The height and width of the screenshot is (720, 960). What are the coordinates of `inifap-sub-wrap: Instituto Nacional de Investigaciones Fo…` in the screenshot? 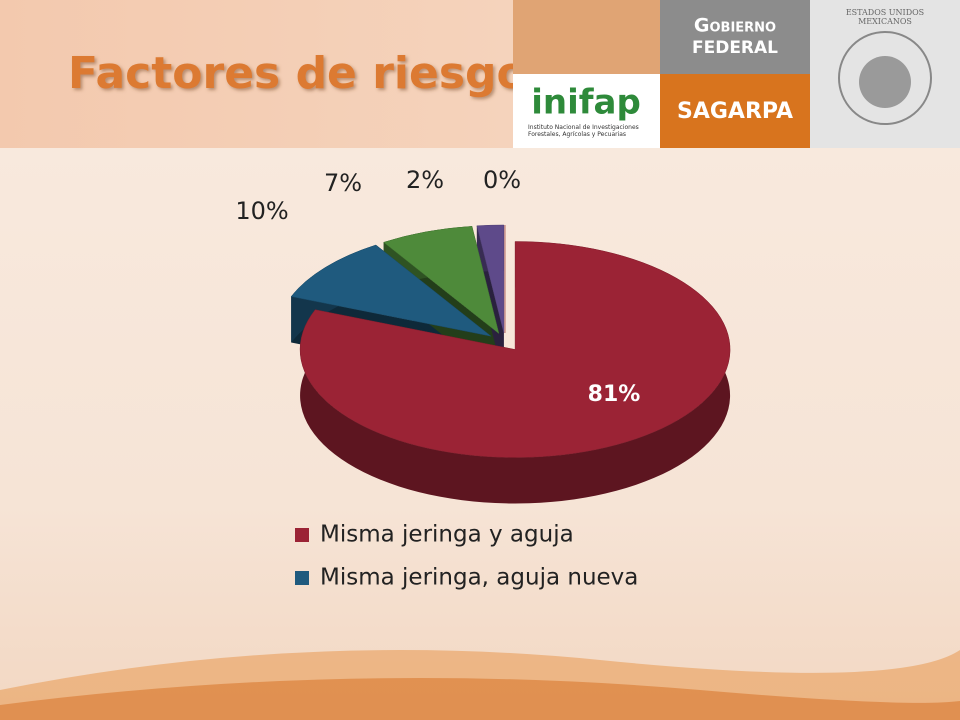 It's located at (583, 131).